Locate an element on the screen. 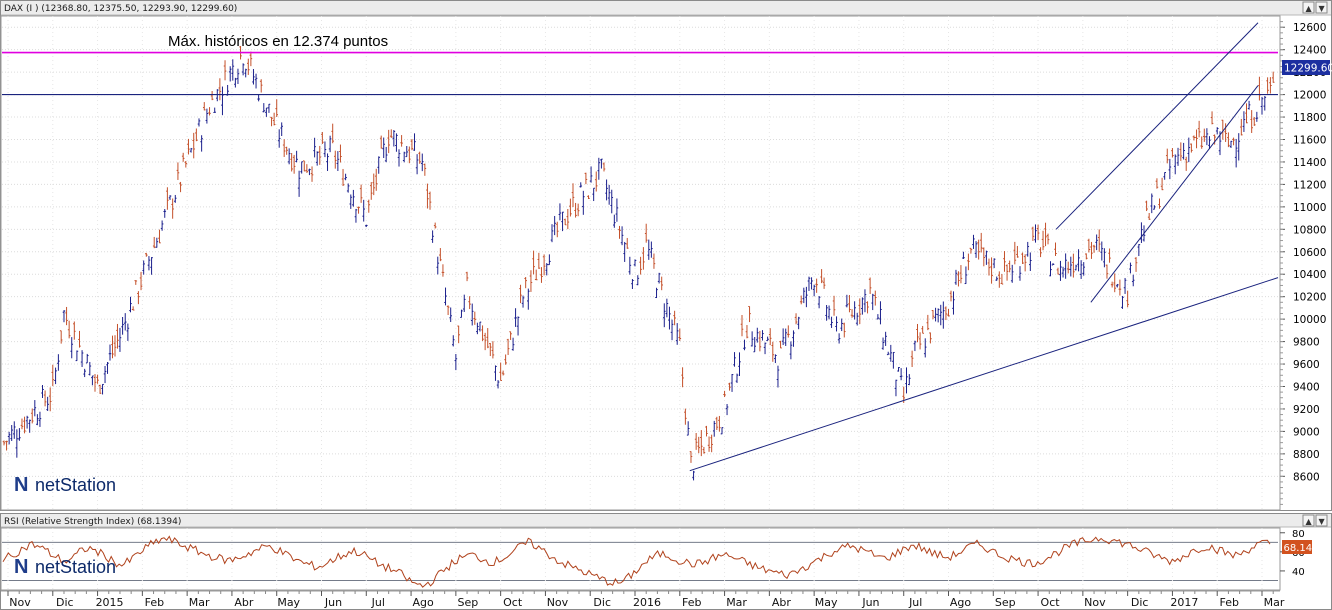 This screenshot has width=1332, height=610. x-tick-label: 2016 is located at coordinates (647, 602).